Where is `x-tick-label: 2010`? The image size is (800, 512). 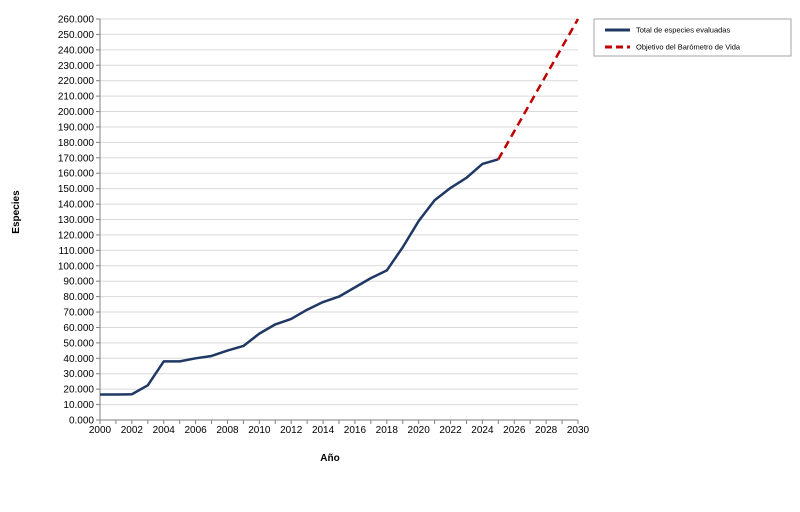
x-tick-label: 2010 is located at coordinates (259, 430).